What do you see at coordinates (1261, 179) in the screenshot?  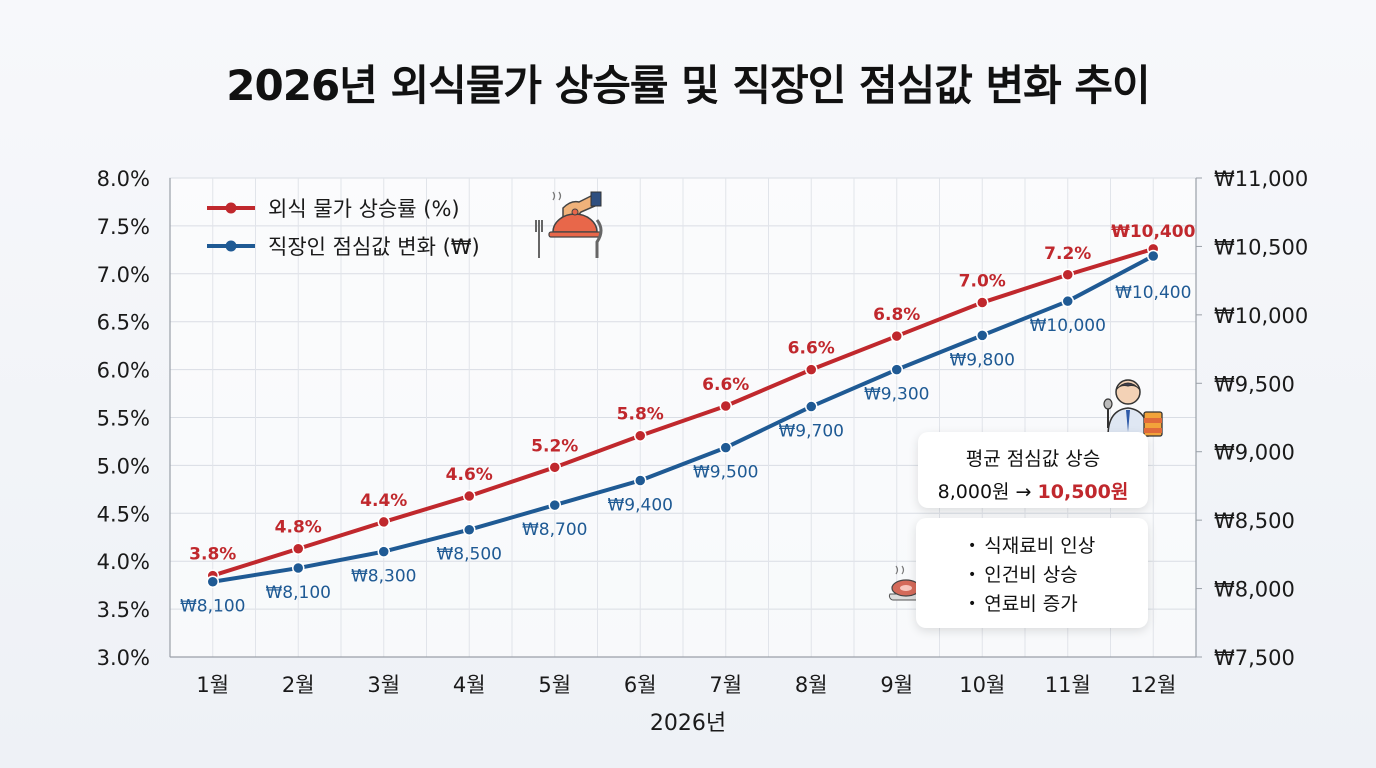 I see `right-tick-label: ₩11,000` at bounding box center [1261, 179].